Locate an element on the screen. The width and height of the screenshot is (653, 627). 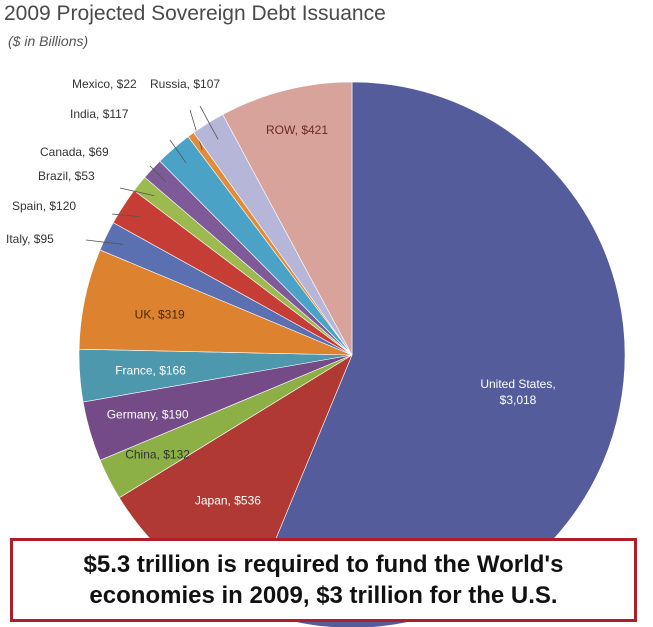
leader-line-brazil is located at coordinates (137, 192).